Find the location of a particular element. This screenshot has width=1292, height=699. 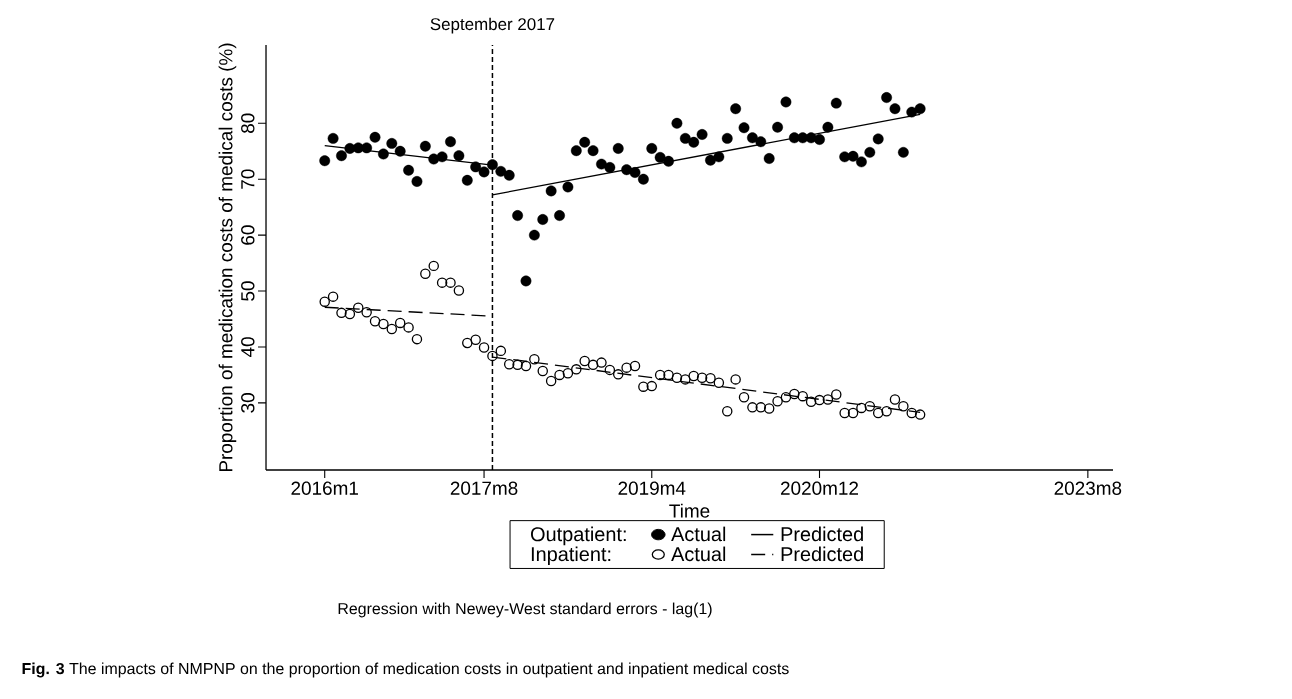

x-tick-label: 2017m8 is located at coordinates (484, 488).